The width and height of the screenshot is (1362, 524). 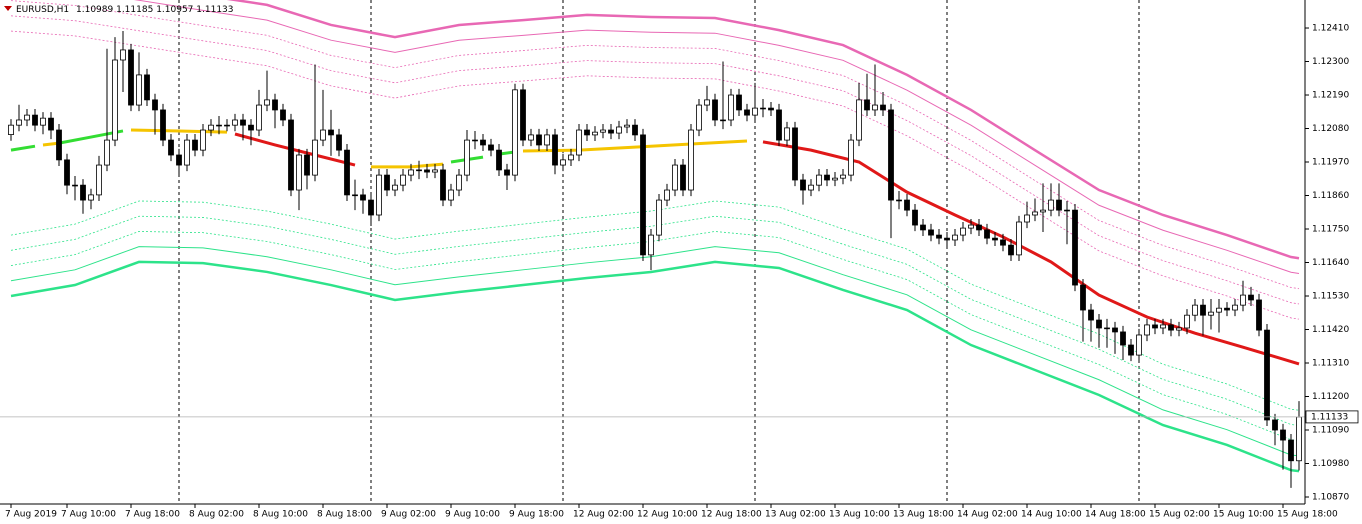 What do you see at coordinates (1330, 497) in the screenshot?
I see `y-tick-label: 1.10870` at bounding box center [1330, 497].